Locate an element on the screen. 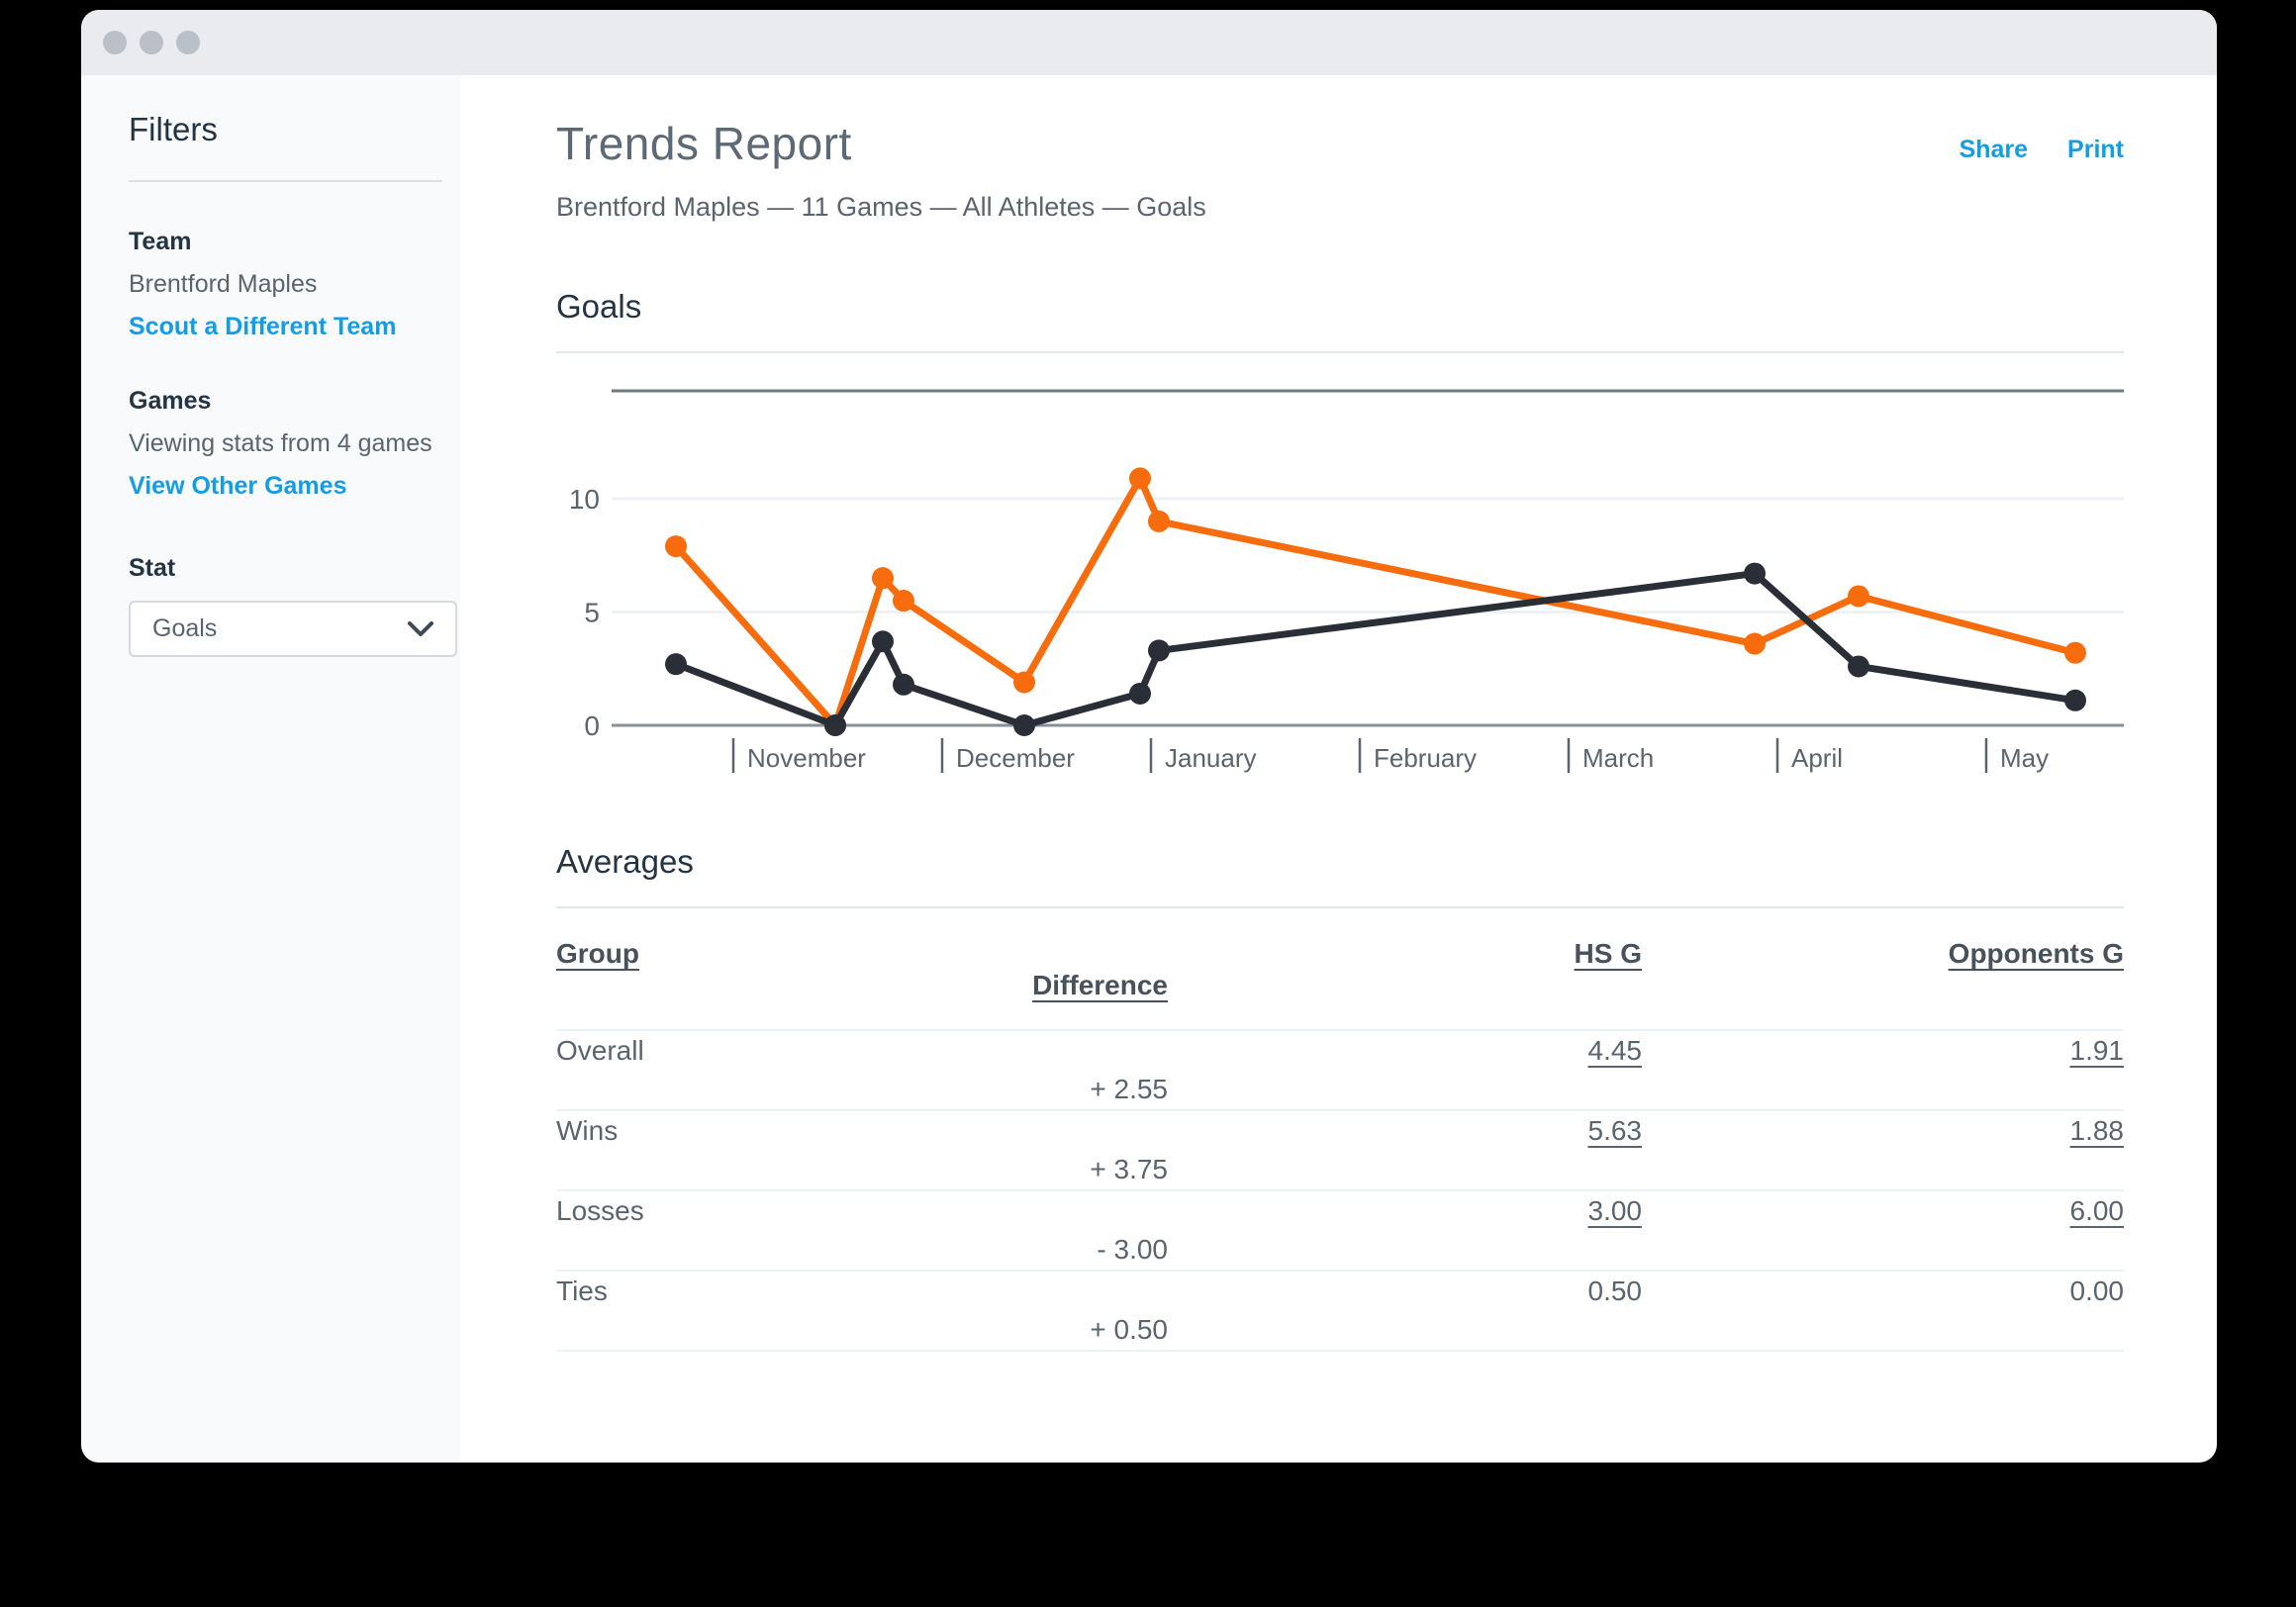 The height and width of the screenshot is (1607, 2296). view-other-games-link: View Other Games is located at coordinates (238, 486).